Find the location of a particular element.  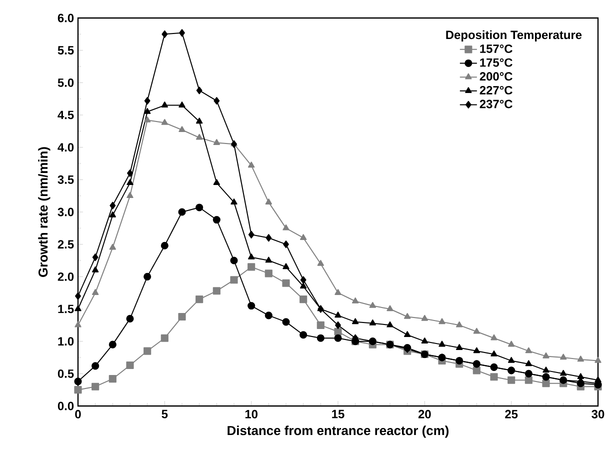

y-tick-label: 5.0 is located at coordinates (66, 82).